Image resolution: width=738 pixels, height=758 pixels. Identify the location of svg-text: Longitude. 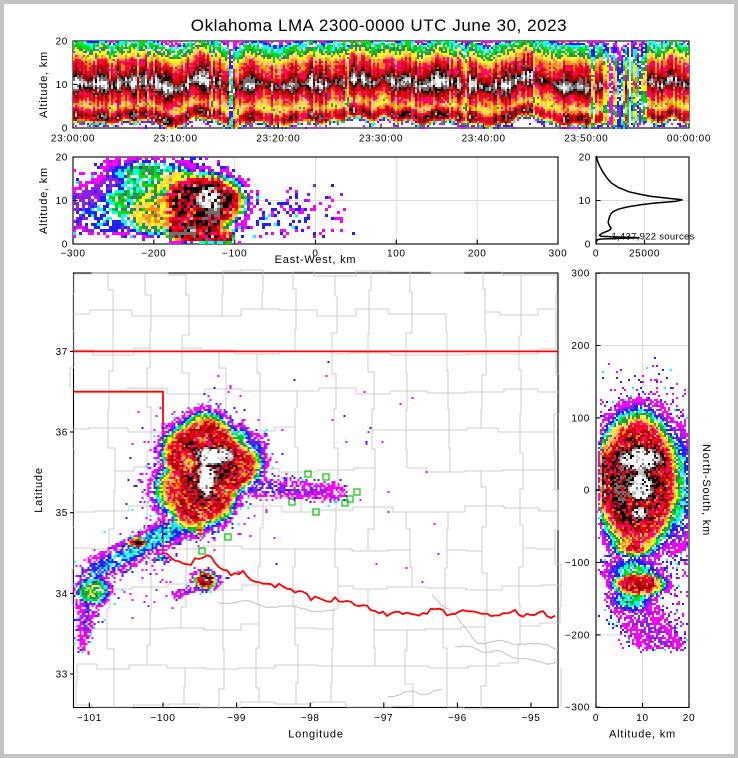
(316, 735).